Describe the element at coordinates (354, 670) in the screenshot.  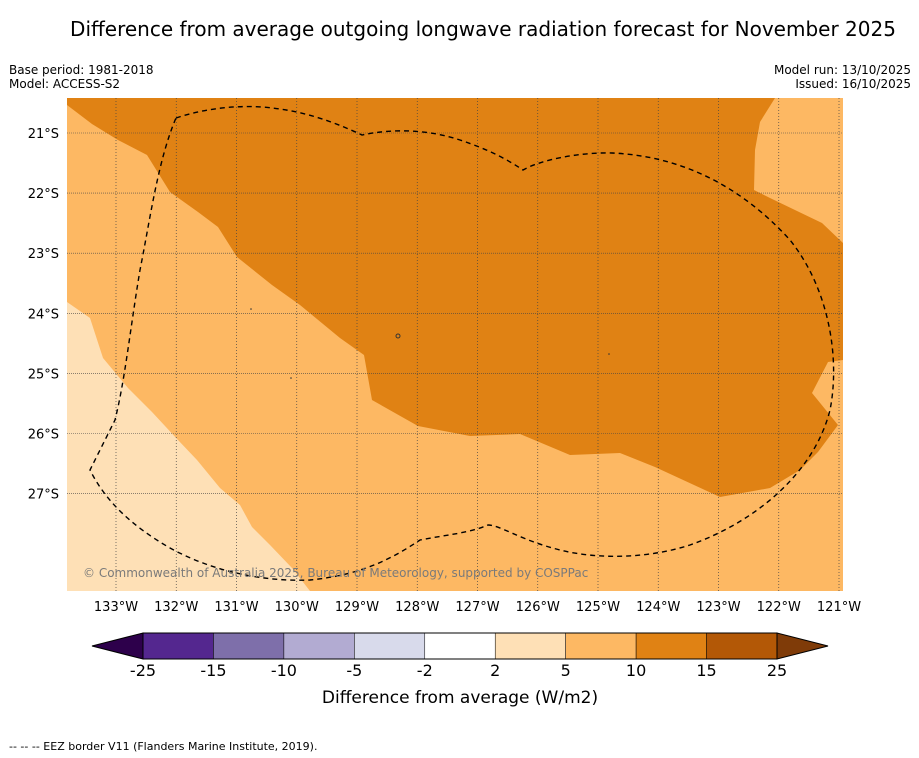
I see `colorbar-tick-label: -5` at that location.